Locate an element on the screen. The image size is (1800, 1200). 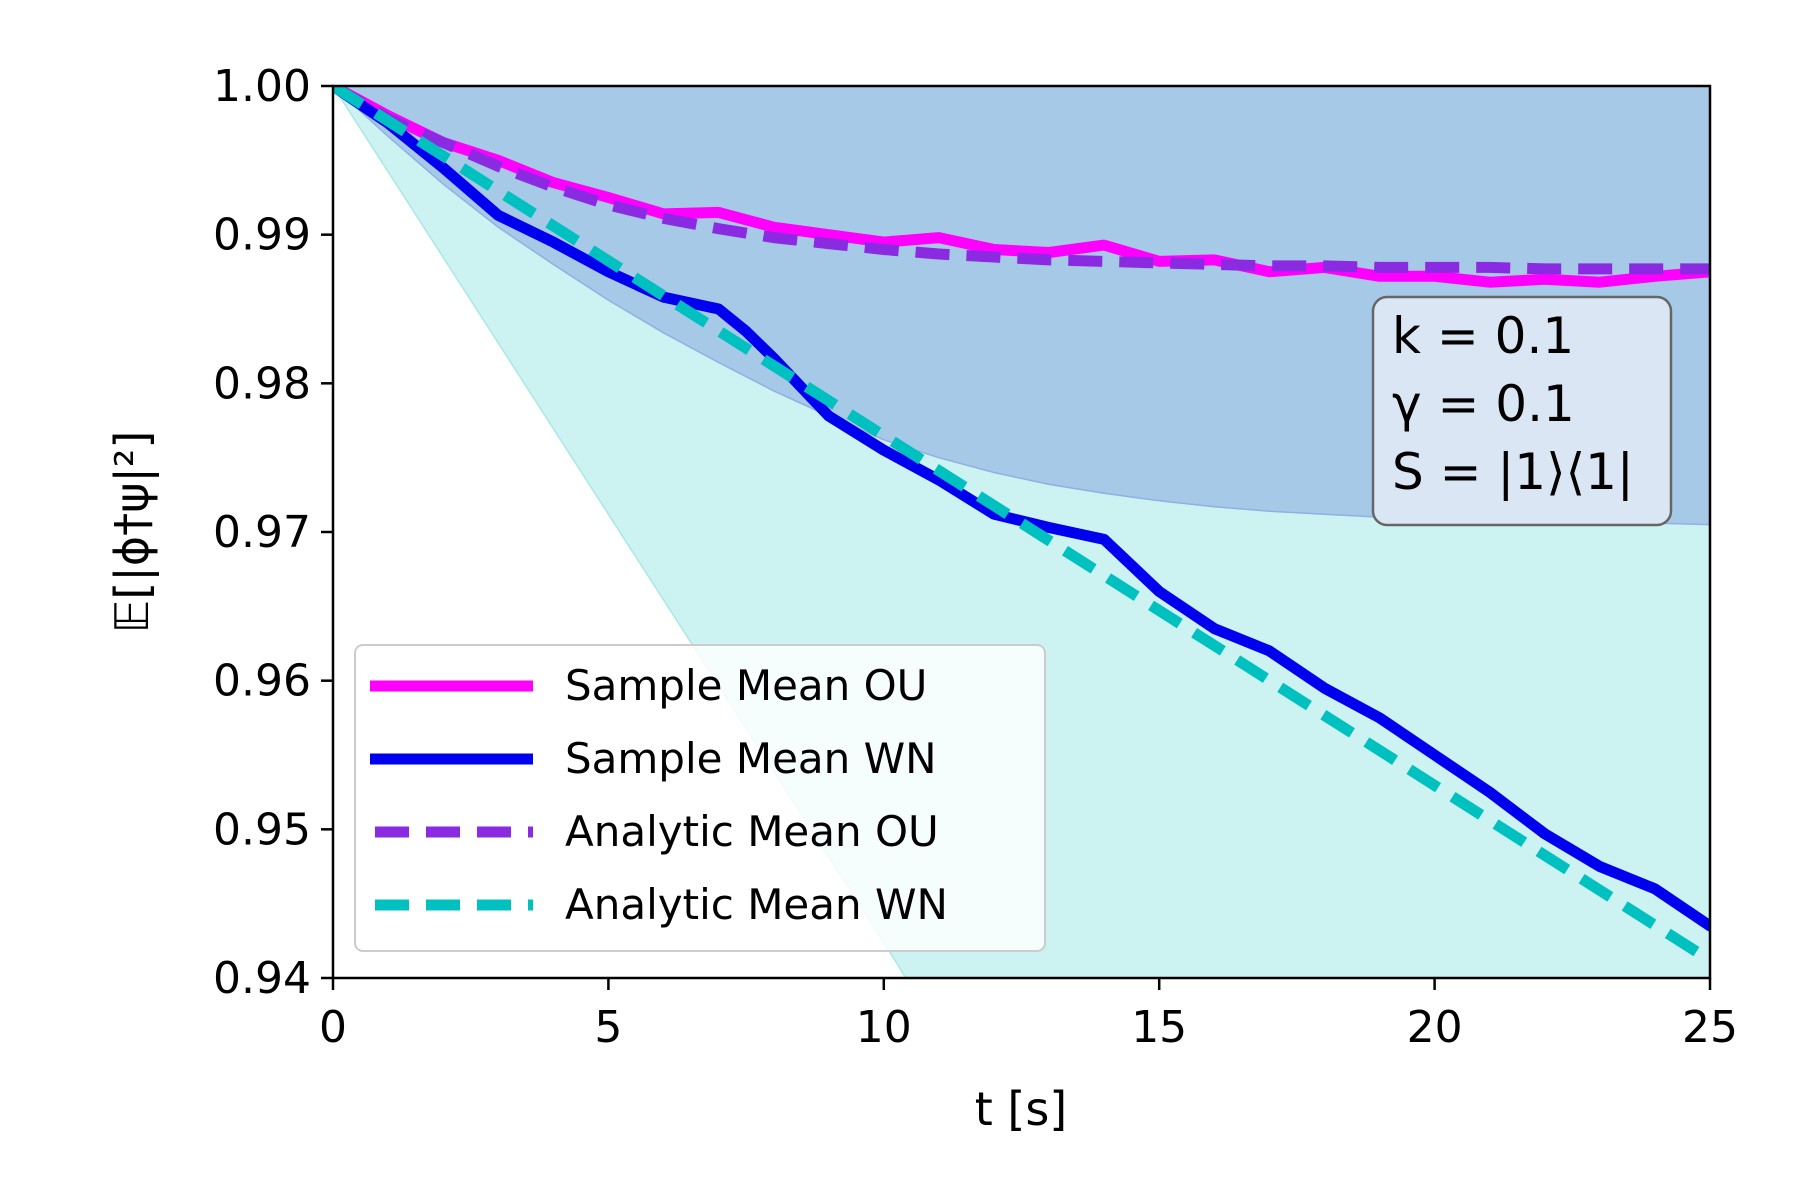
x-tick-label: 25 is located at coordinates (1710, 1027).